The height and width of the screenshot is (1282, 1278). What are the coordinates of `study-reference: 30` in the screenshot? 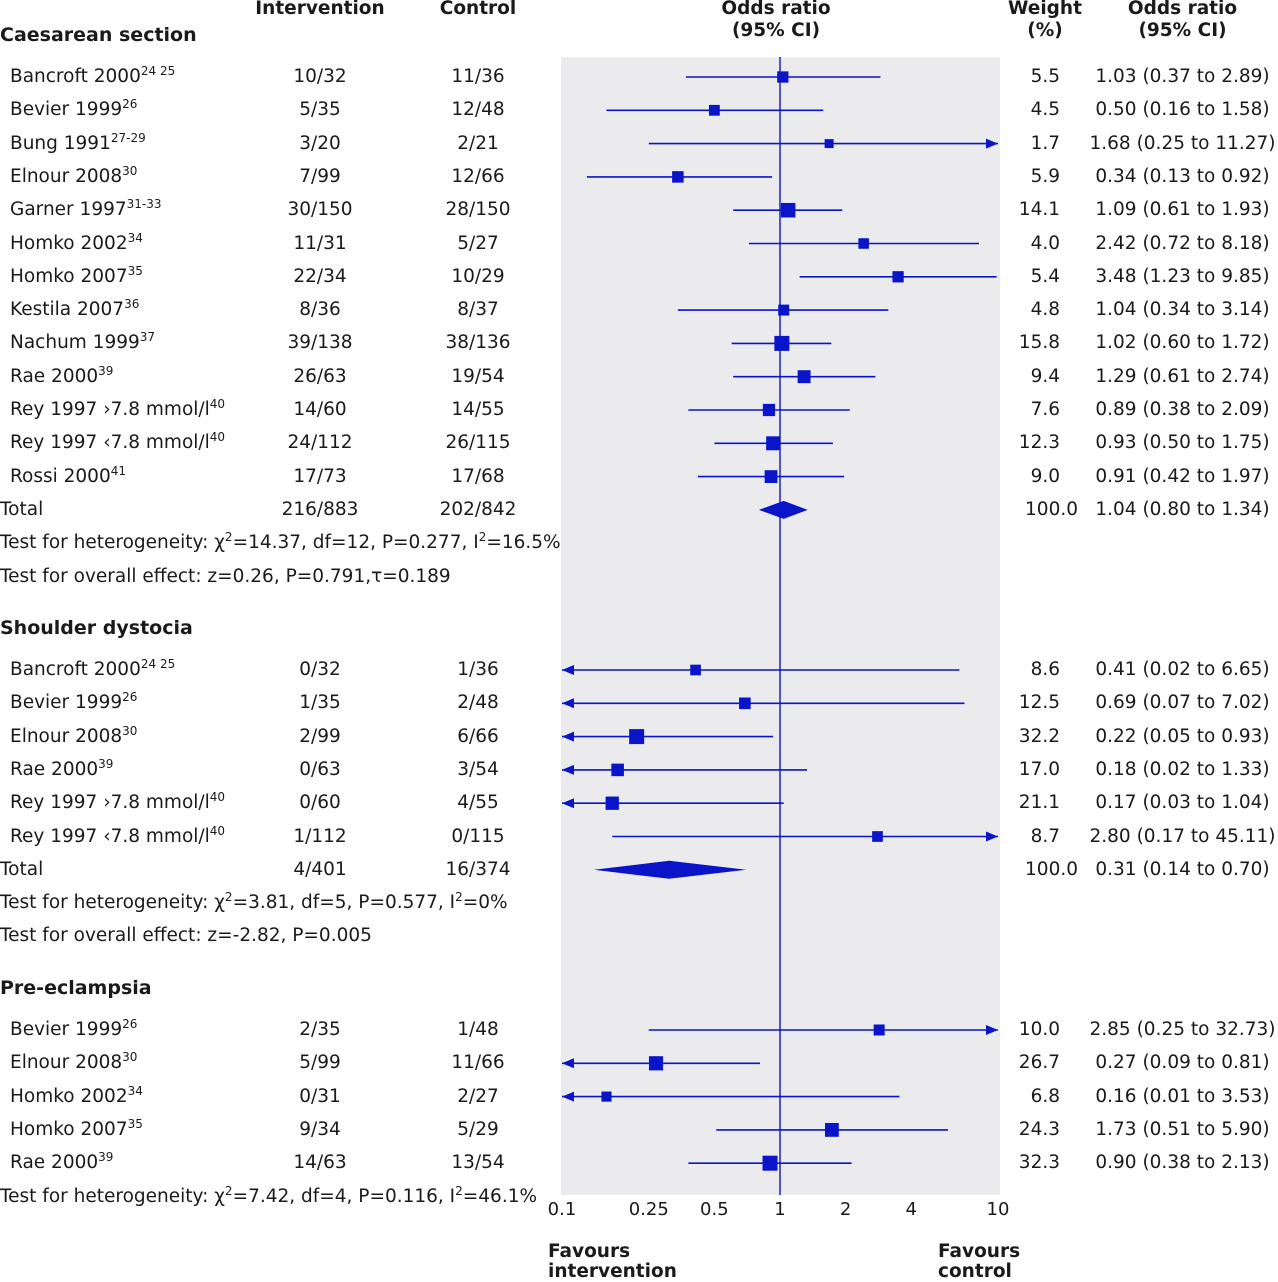 It's located at (130, 1057).